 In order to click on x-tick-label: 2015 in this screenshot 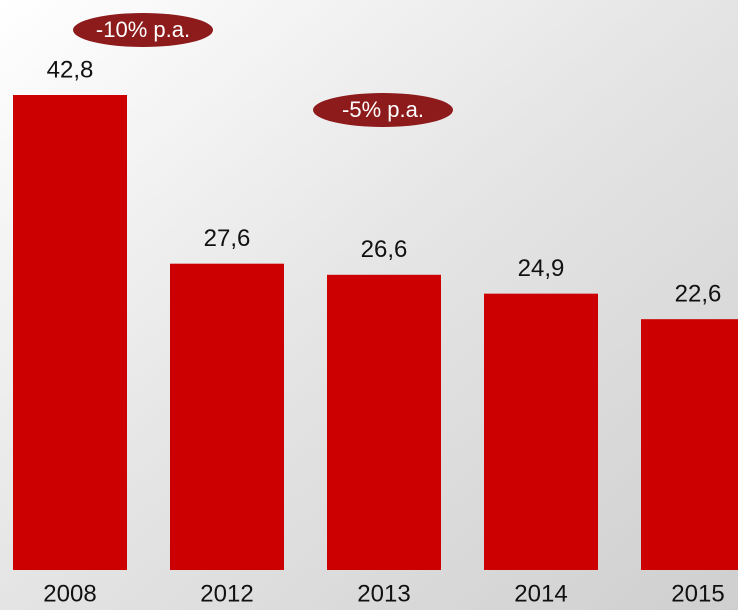, I will do `click(697, 593)`.